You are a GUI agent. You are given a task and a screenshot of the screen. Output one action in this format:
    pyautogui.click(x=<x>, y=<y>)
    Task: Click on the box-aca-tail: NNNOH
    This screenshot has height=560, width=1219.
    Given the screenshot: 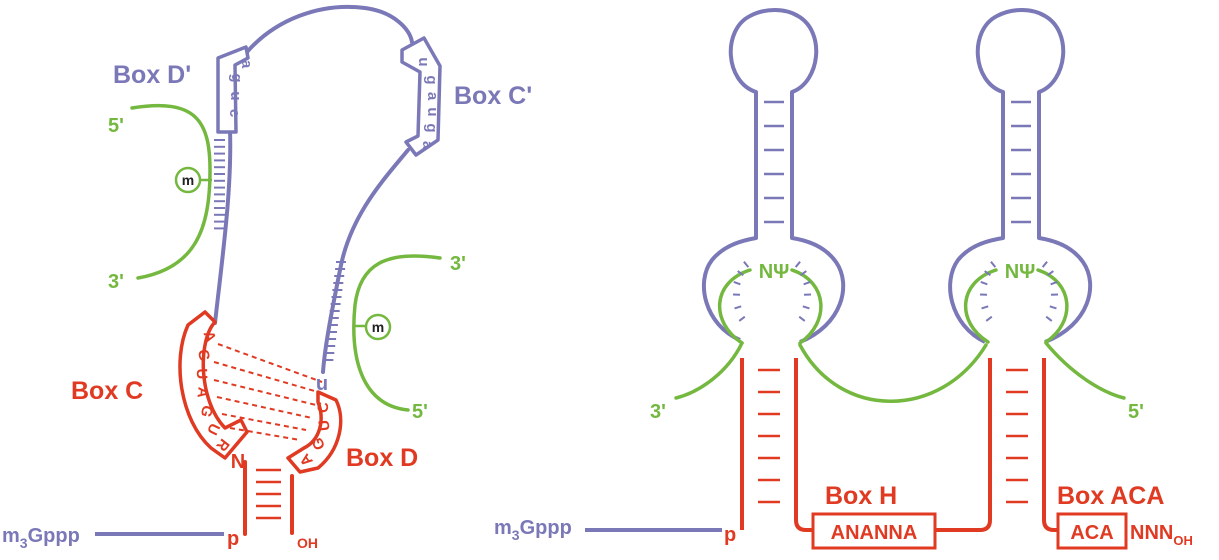 What is the action you would take?
    pyautogui.click(x=1161, y=535)
    